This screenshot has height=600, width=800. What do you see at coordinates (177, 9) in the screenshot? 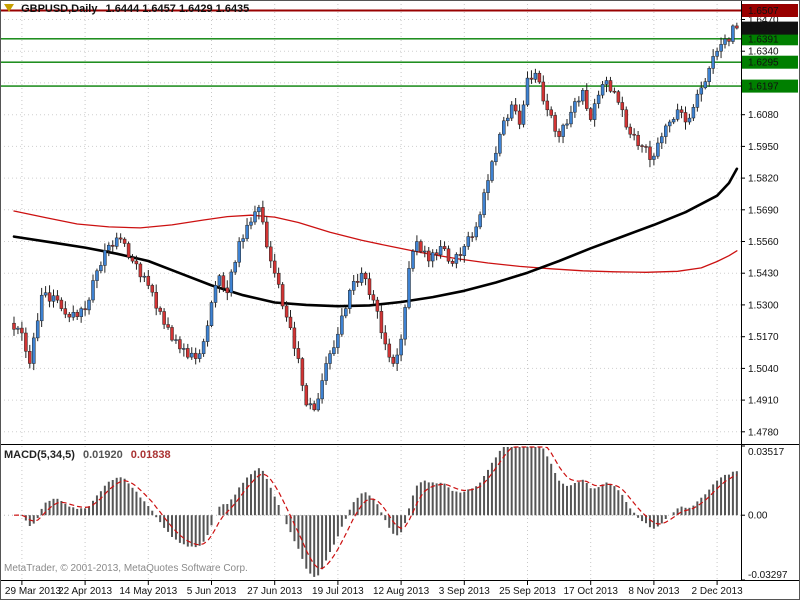
I see `ohlc-values: 1.6444 1.6457 1.6429 1.6435` at bounding box center [177, 9].